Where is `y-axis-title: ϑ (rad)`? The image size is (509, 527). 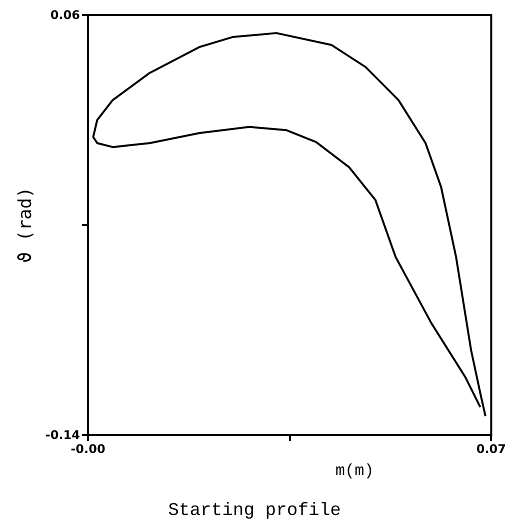
y-axis-title: ϑ (rad) is located at coordinates (25, 225).